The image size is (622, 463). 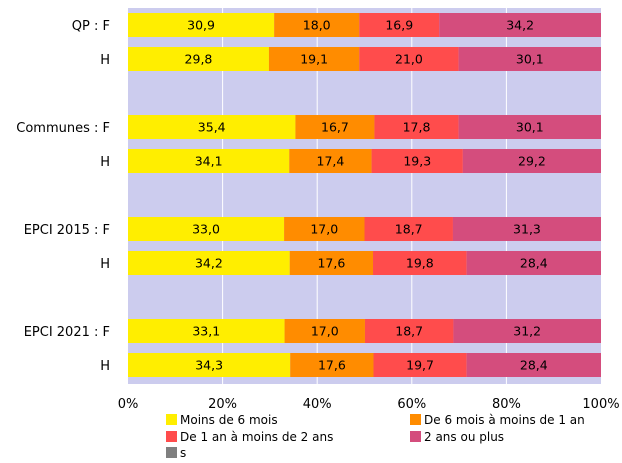 I want to click on data-label: 19,7, so click(x=420, y=365).